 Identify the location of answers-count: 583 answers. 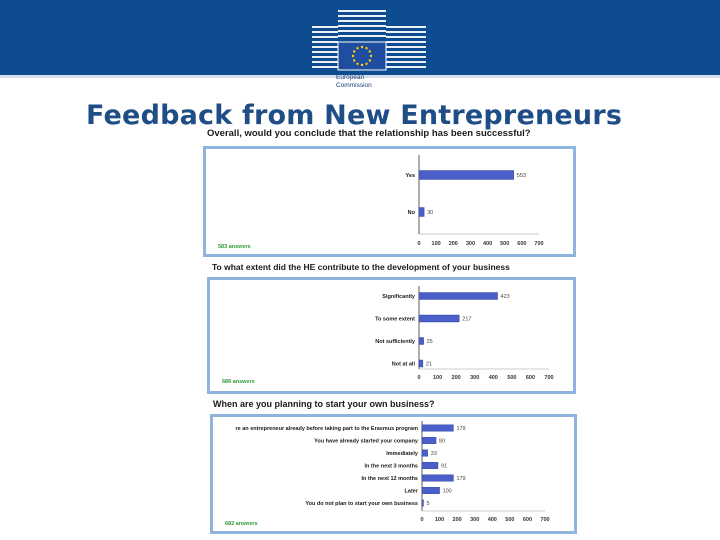
(234, 247).